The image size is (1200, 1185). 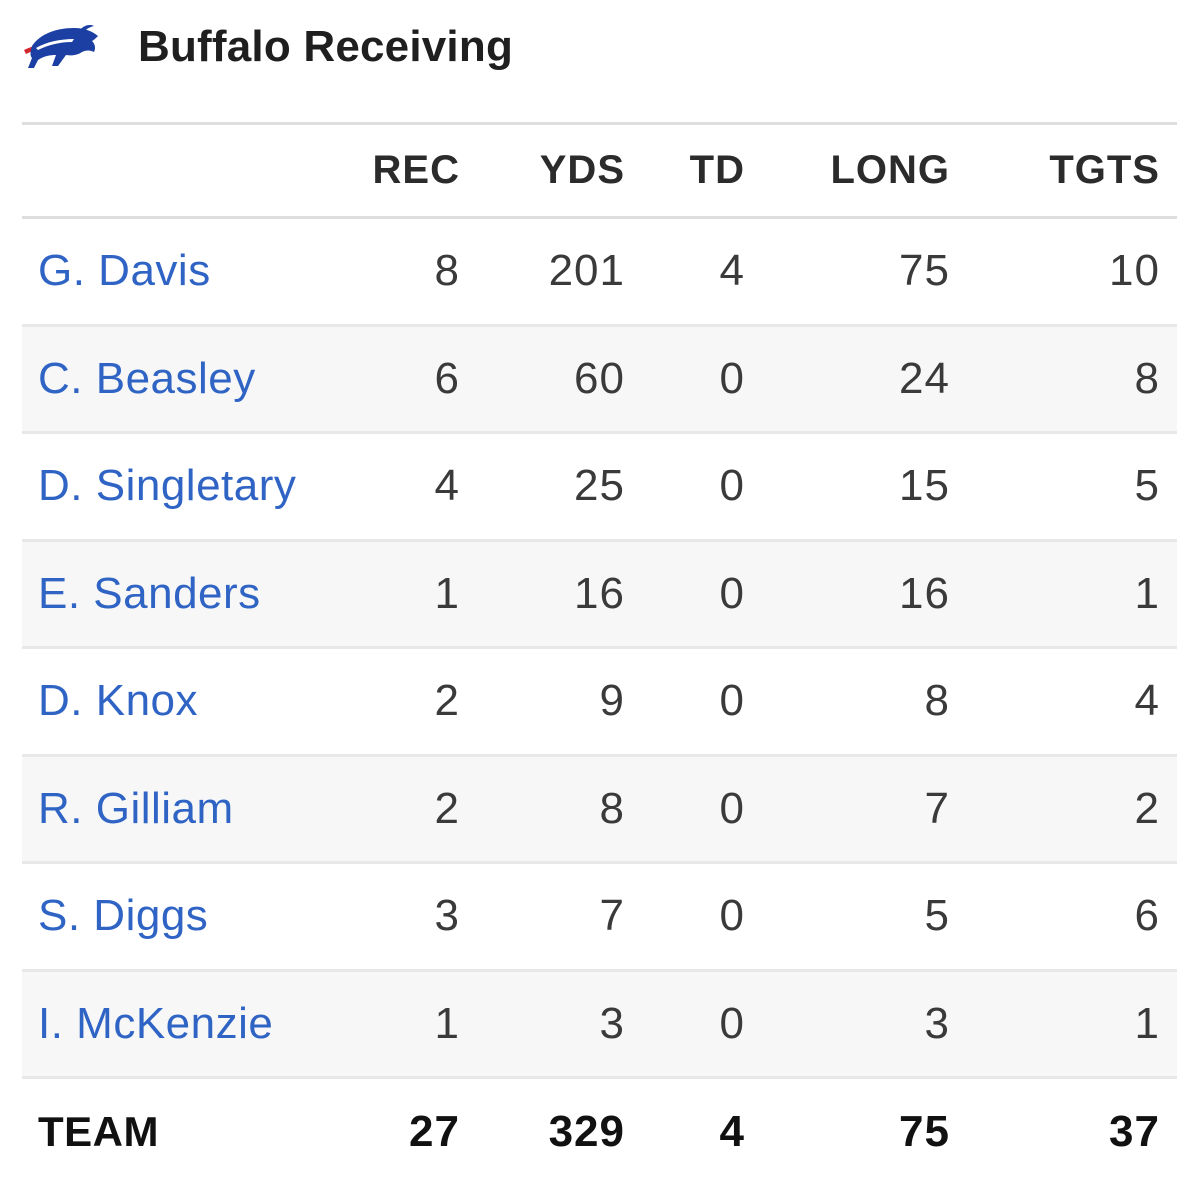 What do you see at coordinates (717, 170) in the screenshot?
I see `column-header-td: TD` at bounding box center [717, 170].